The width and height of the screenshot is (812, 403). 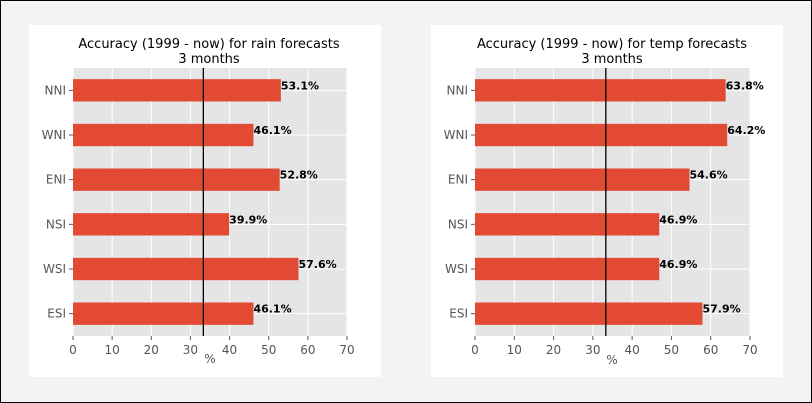 What do you see at coordinates (317, 264) in the screenshot?
I see `data-label: 57.6%` at bounding box center [317, 264].